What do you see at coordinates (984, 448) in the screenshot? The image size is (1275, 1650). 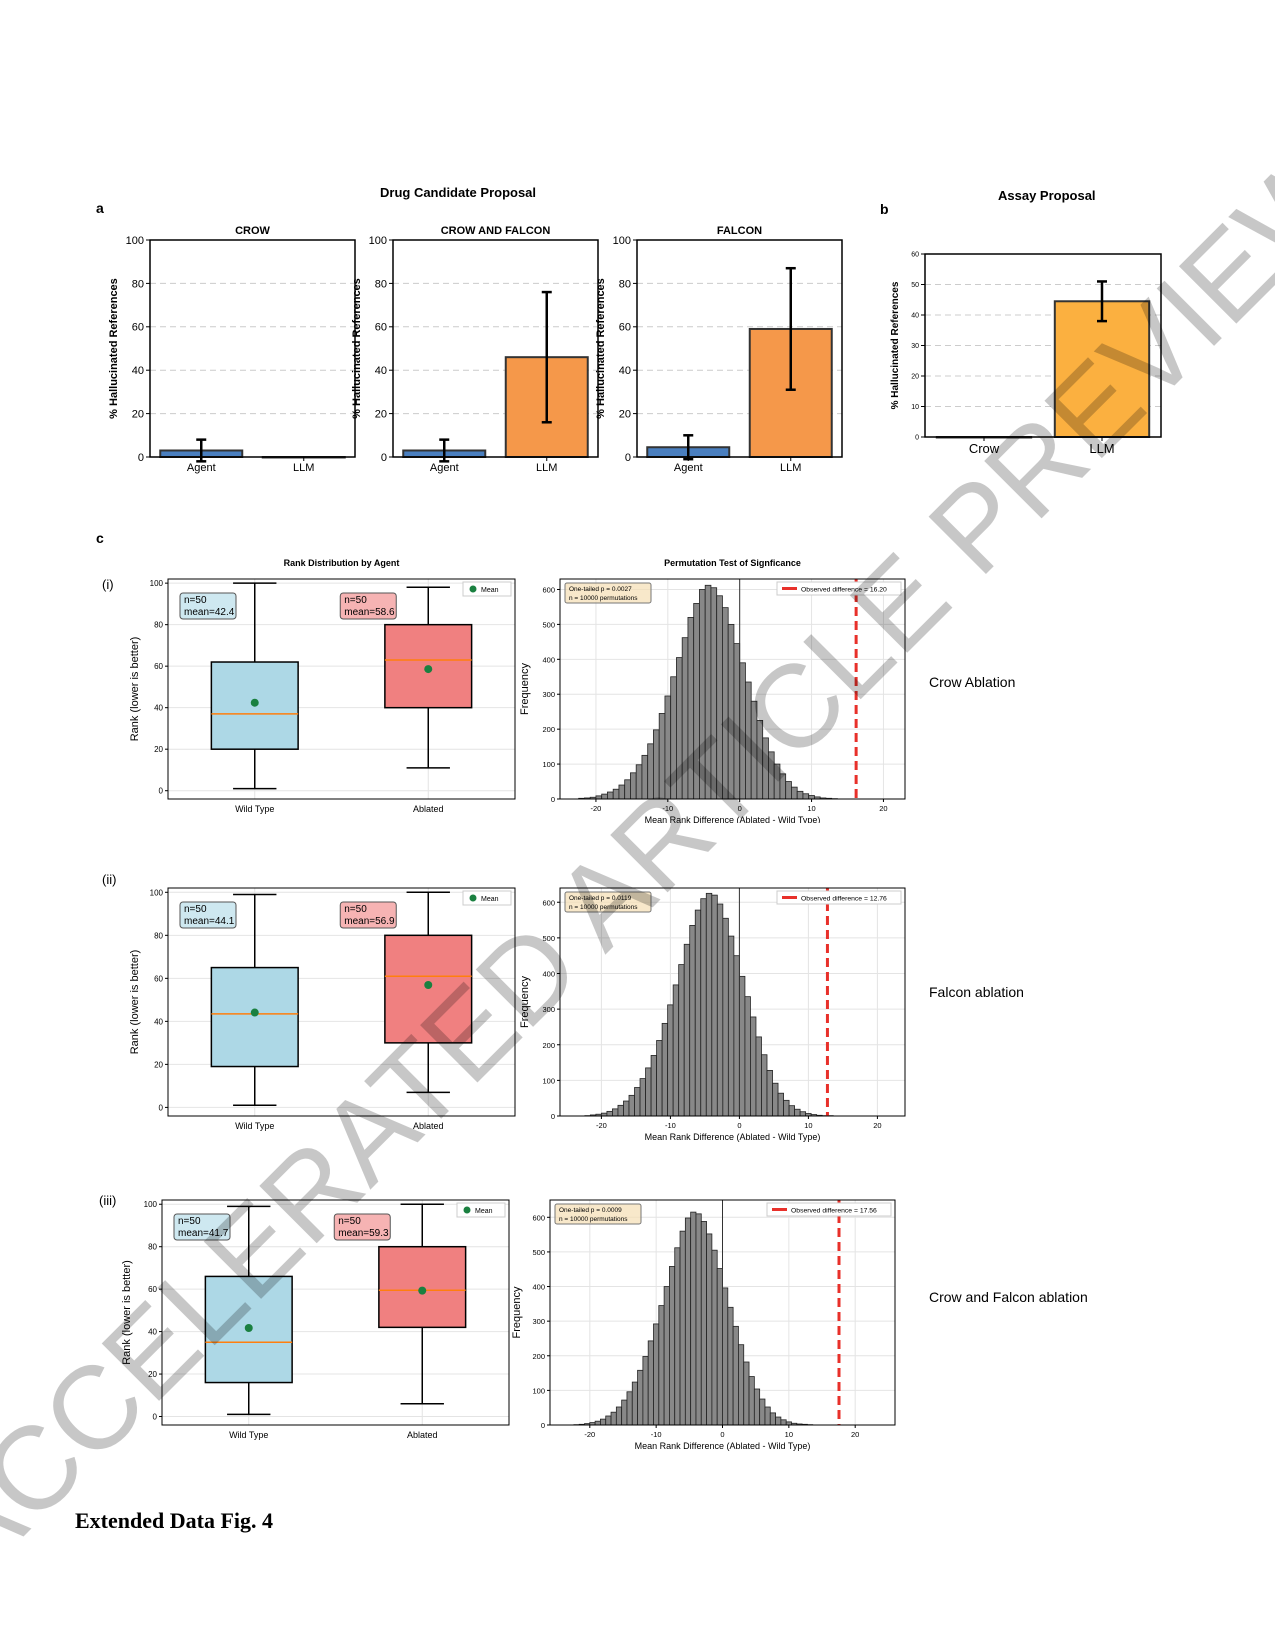 I see `x-tick-label: Crow` at bounding box center [984, 448].